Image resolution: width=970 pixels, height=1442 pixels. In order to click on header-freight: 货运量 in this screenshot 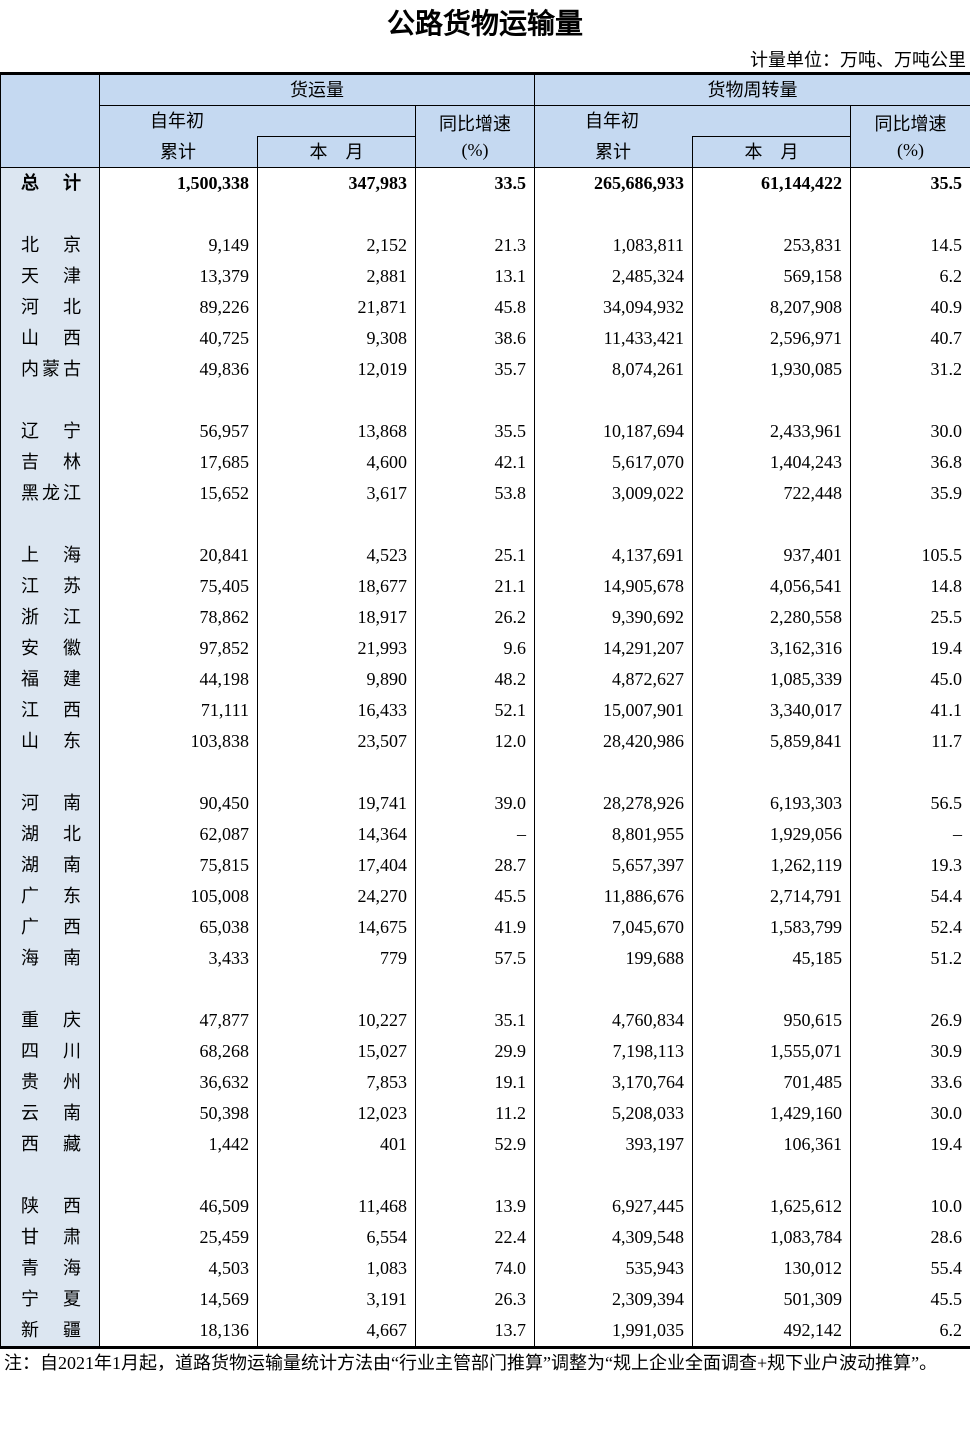, I will do `click(317, 89)`.